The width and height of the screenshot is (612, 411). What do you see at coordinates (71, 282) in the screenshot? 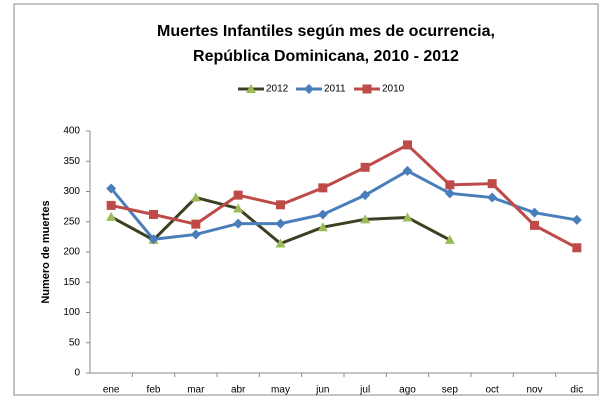
I see `y-tick-label: 150` at bounding box center [71, 282].